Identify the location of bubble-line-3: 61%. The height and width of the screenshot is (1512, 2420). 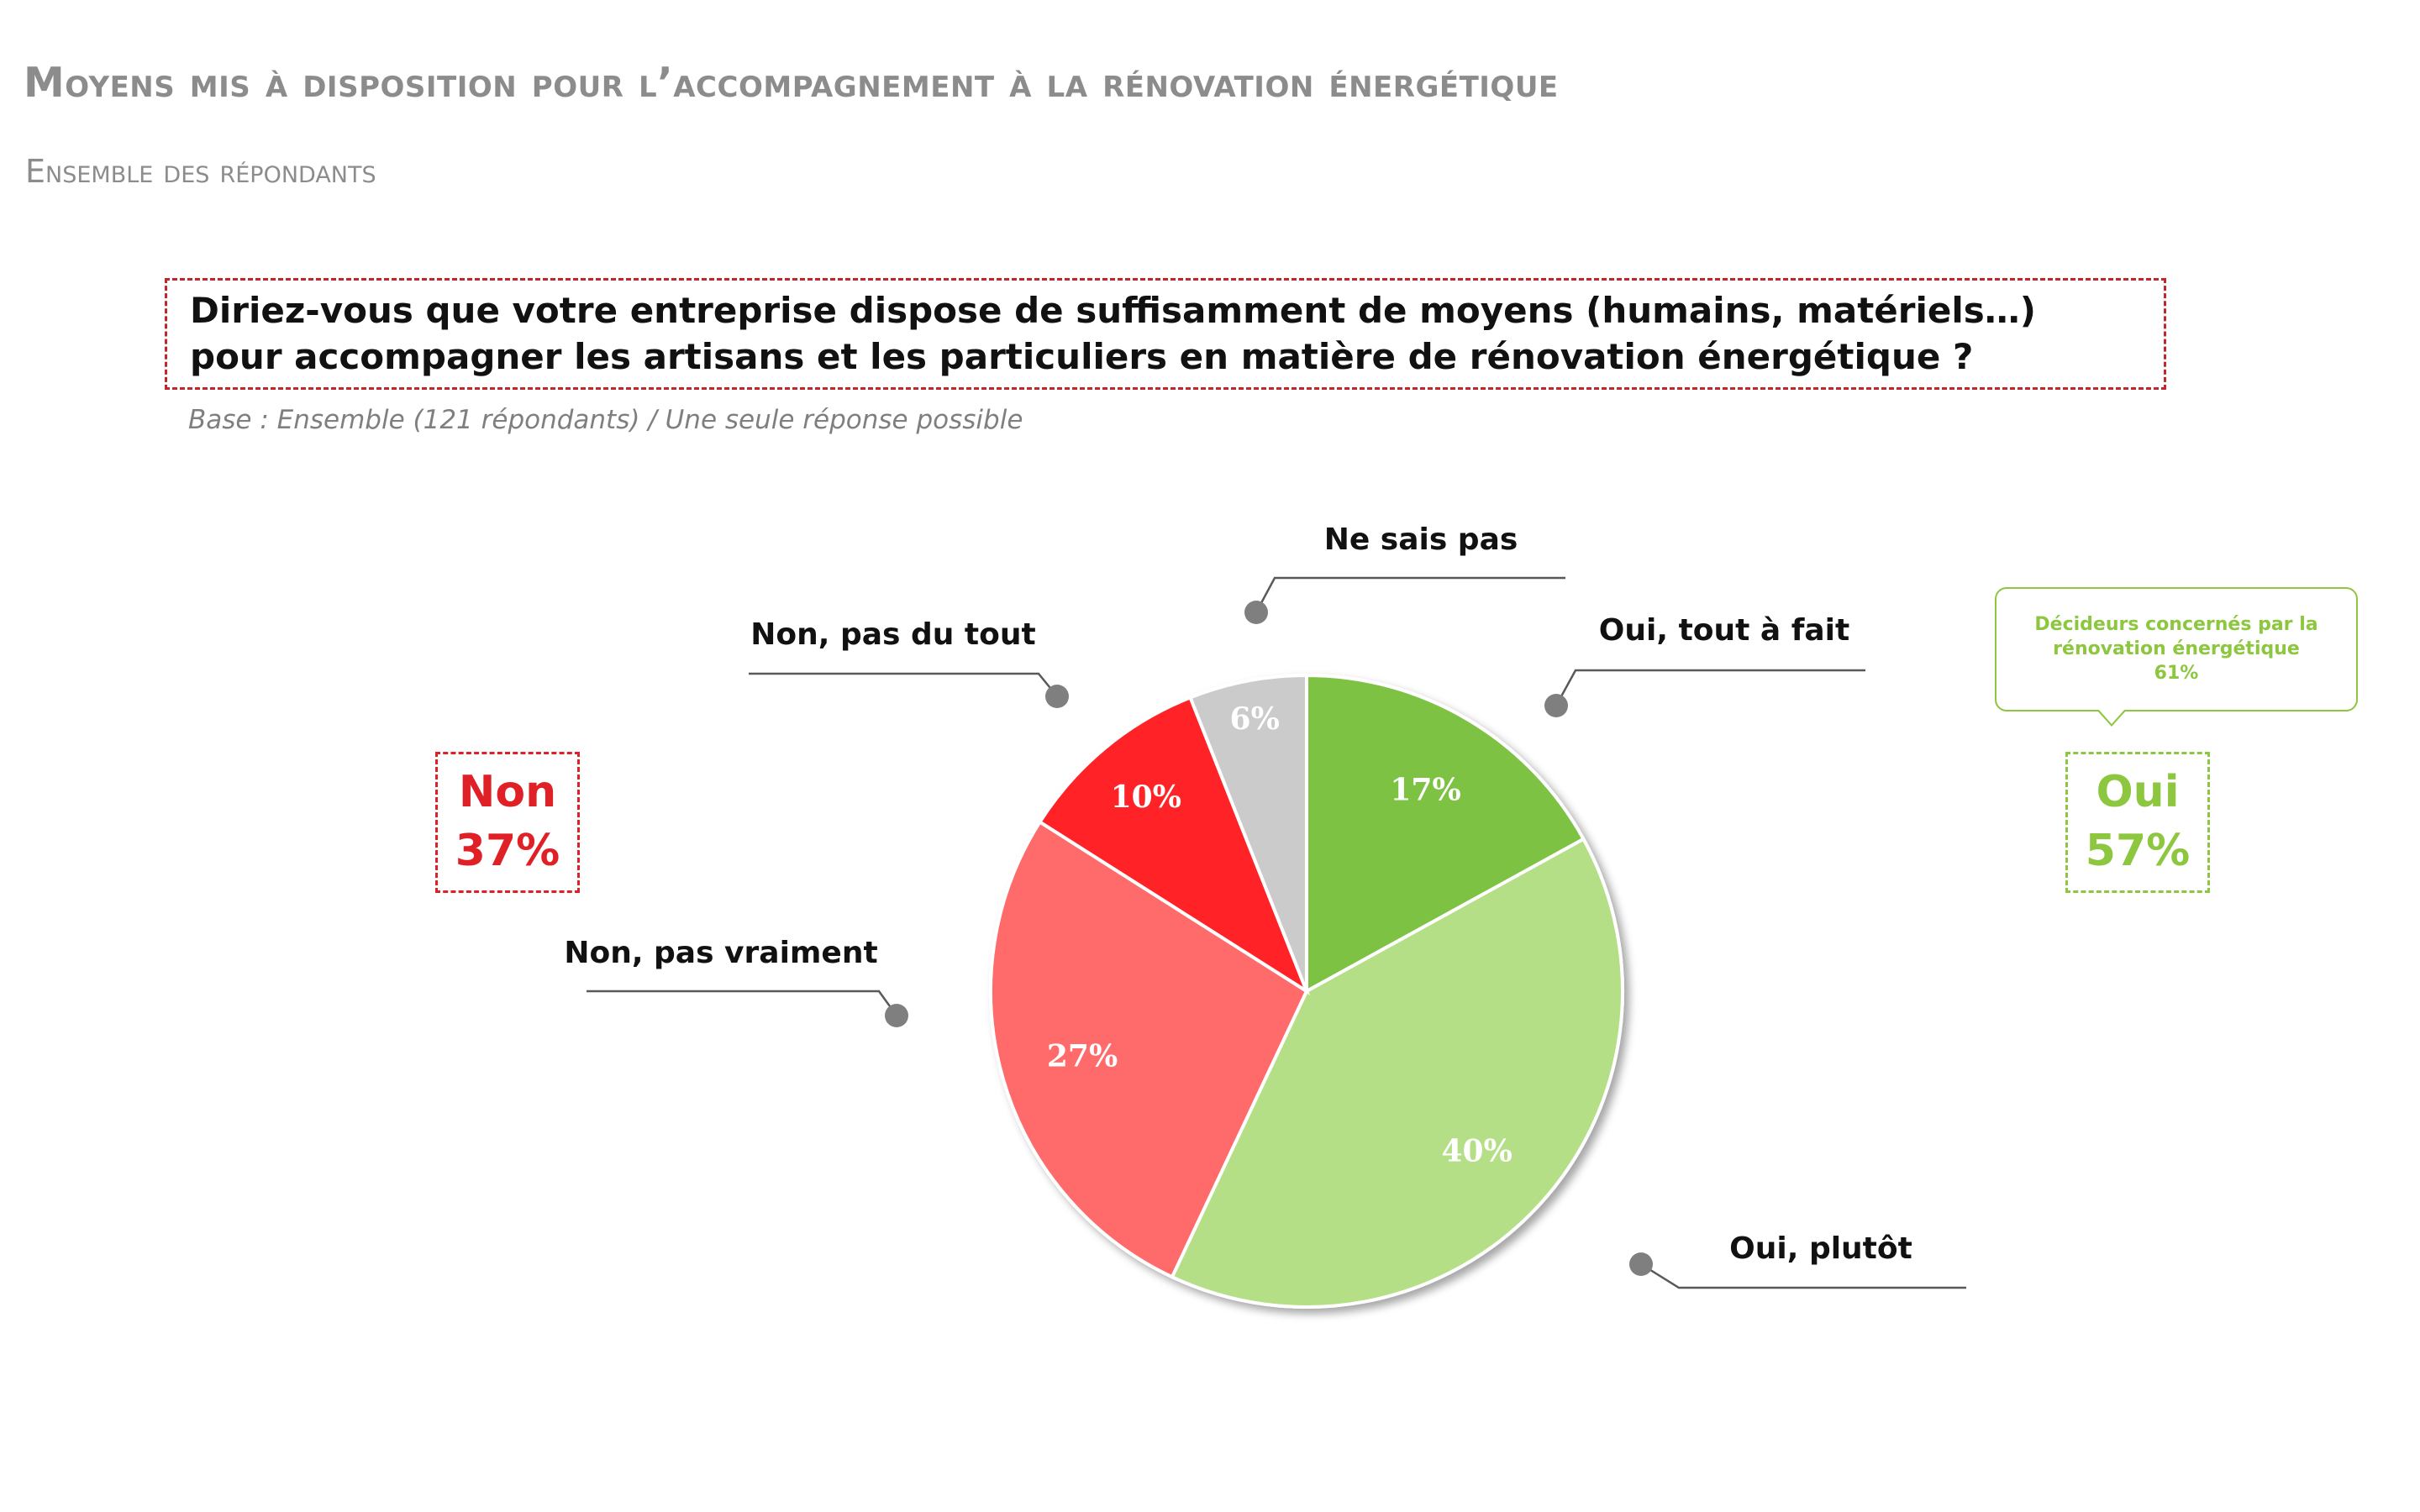
(2176, 673).